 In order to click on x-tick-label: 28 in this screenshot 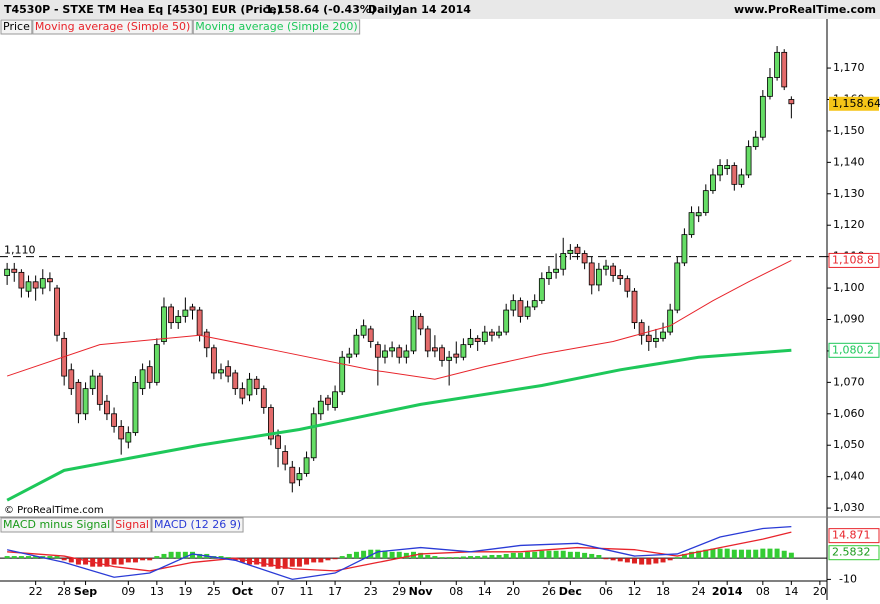, I will do `click(64, 591)`.